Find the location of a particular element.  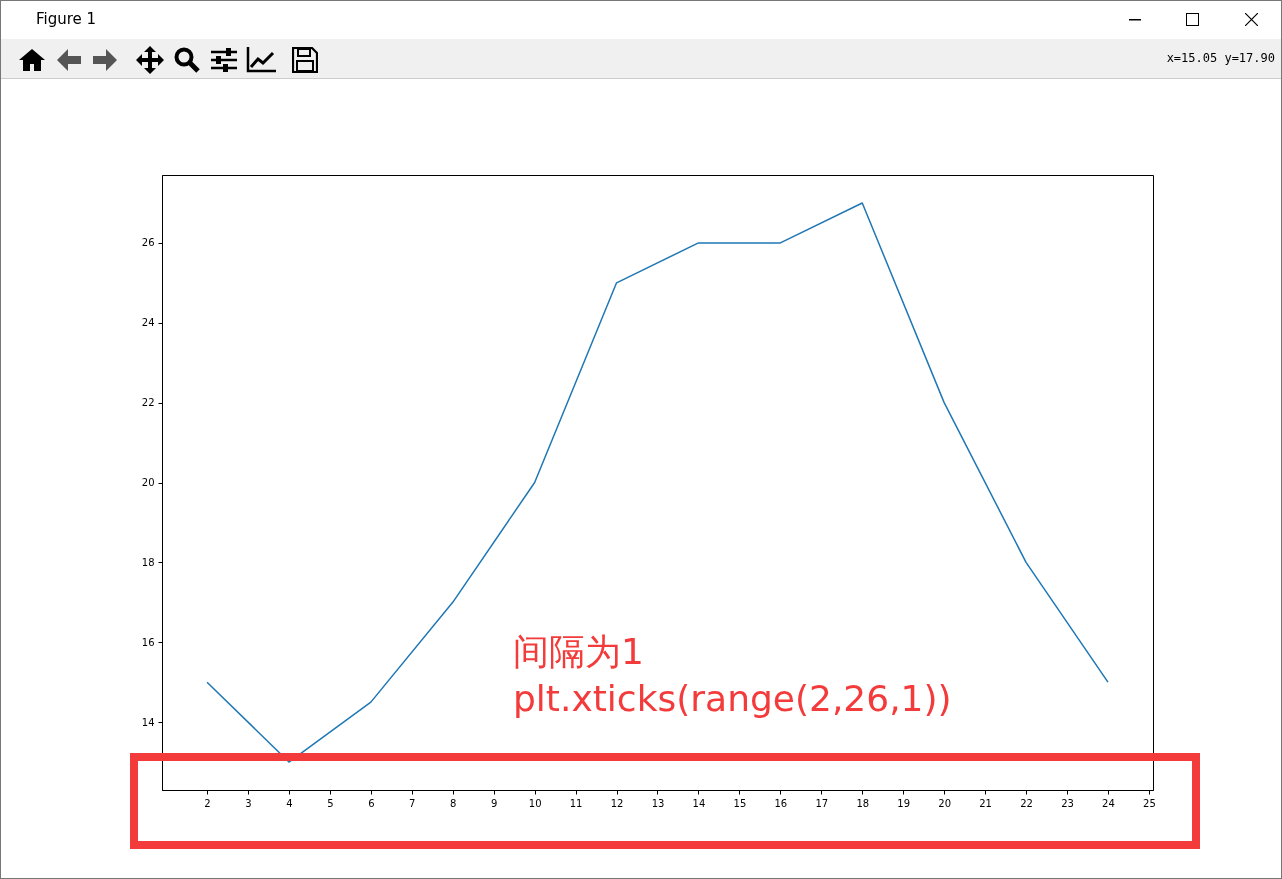

x-tick-label: 11 is located at coordinates (576, 803).